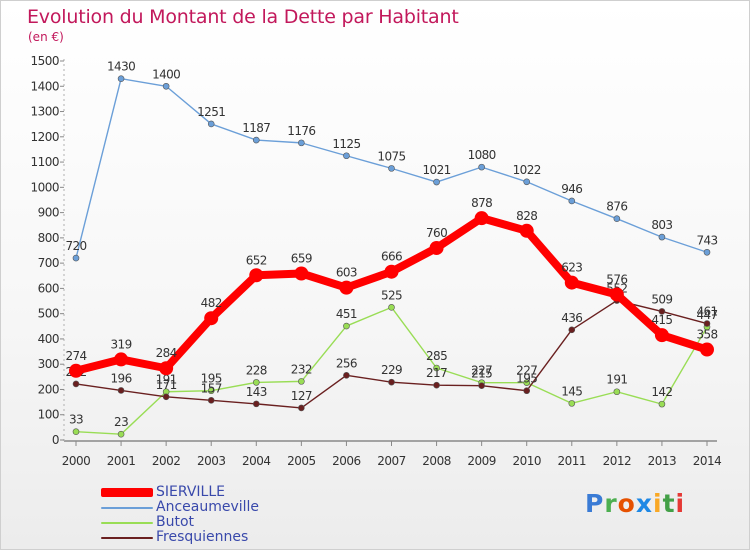  Describe the element at coordinates (301, 258) in the screenshot. I see `data-label-sierville: 659` at that location.